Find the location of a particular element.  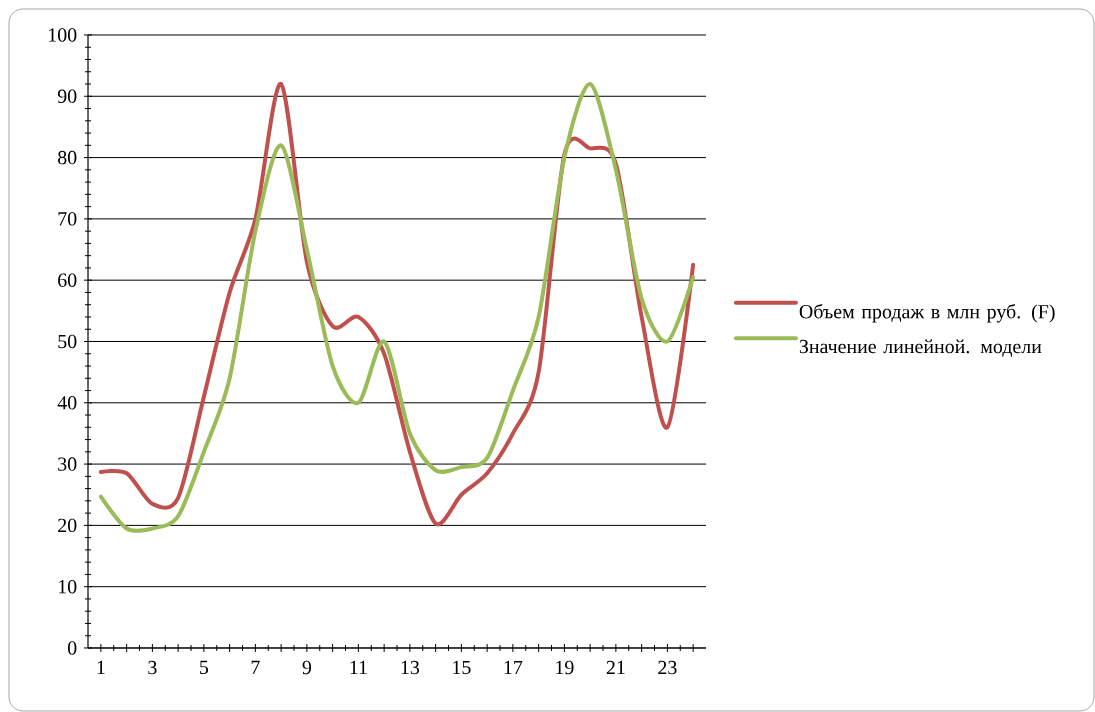

legend-label: Объем продаж в млн руб. (F) is located at coordinates (927, 313).